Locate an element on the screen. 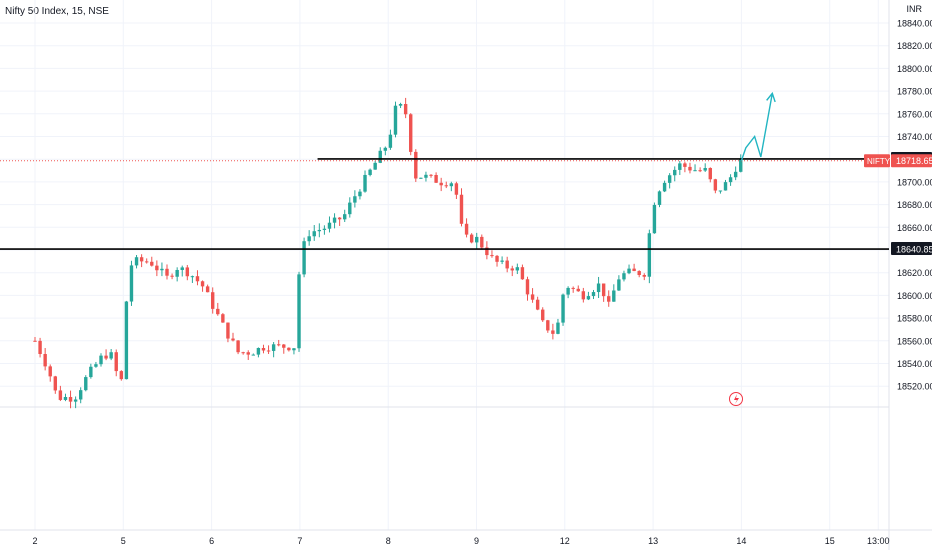 The image size is (932, 550). price-tick-label: 18780.00 is located at coordinates (914, 92).